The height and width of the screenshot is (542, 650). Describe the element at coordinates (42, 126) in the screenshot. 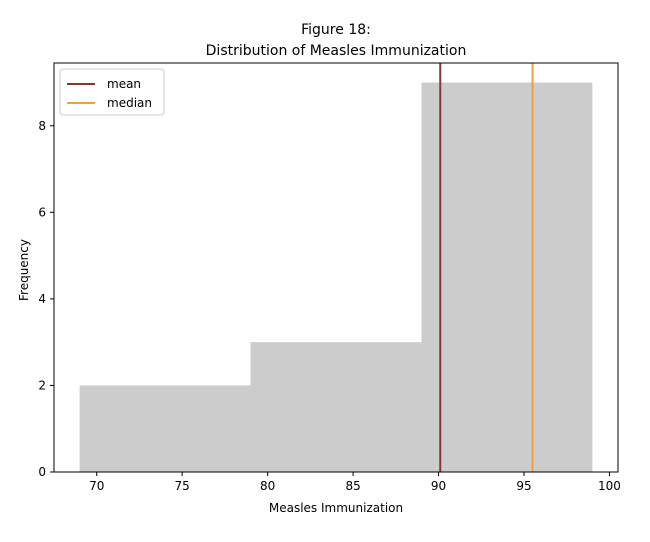

I see `y-tick-label: 8` at that location.